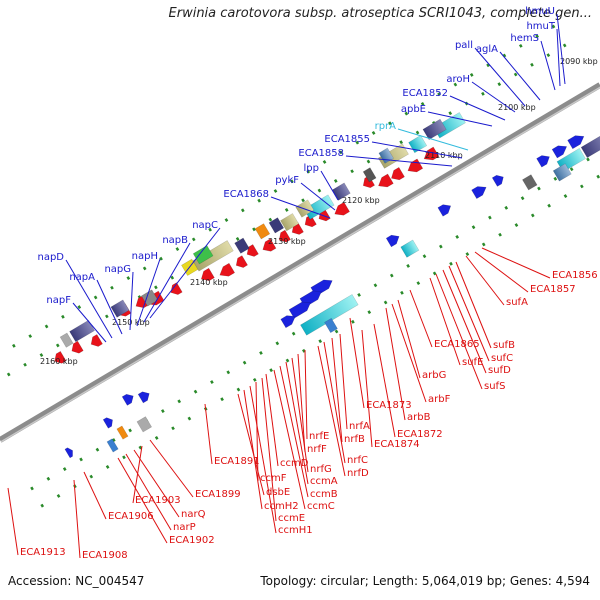 This screenshot has height=600, width=600. What do you see at coordinates (485, 280) in the screenshot?
I see `gene-label-sufa-leader` at bounding box center [485, 280].